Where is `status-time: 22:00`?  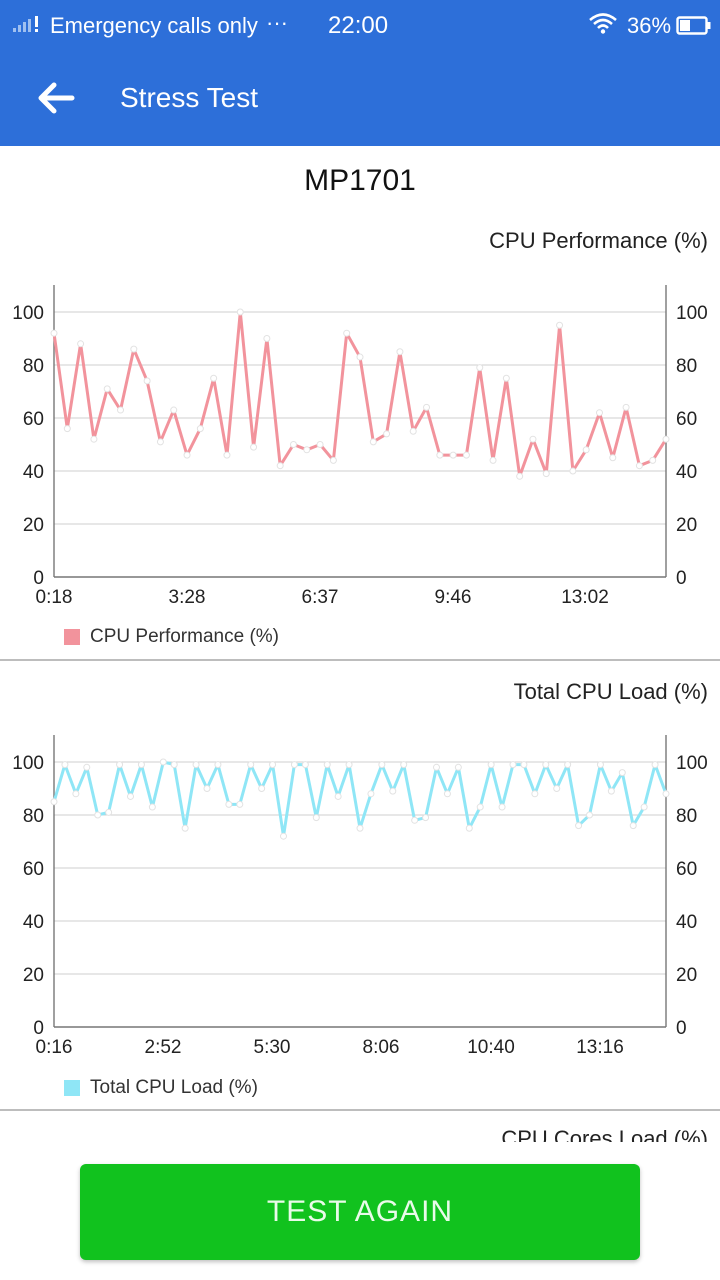 status-time: 22:00 is located at coordinates (358, 25).